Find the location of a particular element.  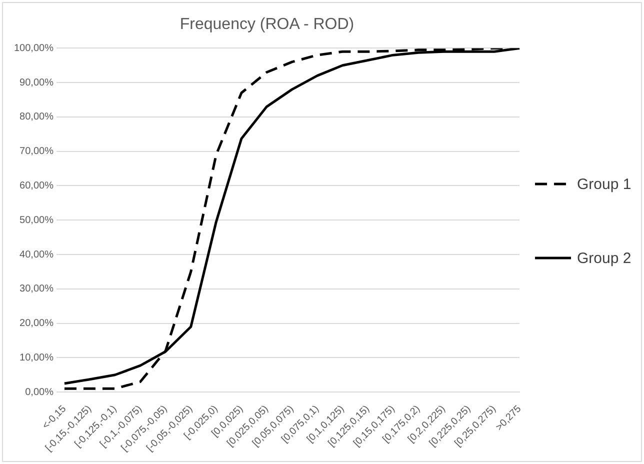

chart-title: Frequency (ROA - ROD) is located at coordinates (267, 25).